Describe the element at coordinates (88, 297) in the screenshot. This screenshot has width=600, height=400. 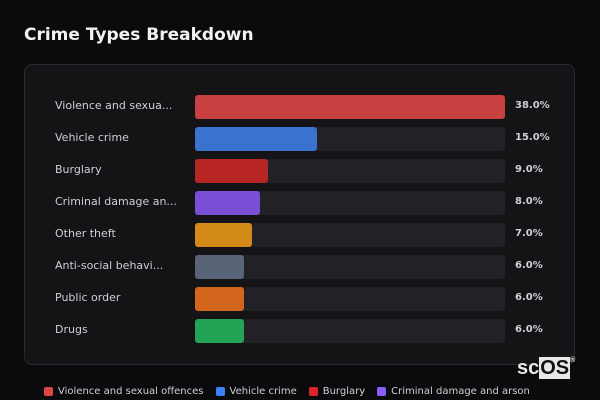
I see `category-label: Public order` at that location.